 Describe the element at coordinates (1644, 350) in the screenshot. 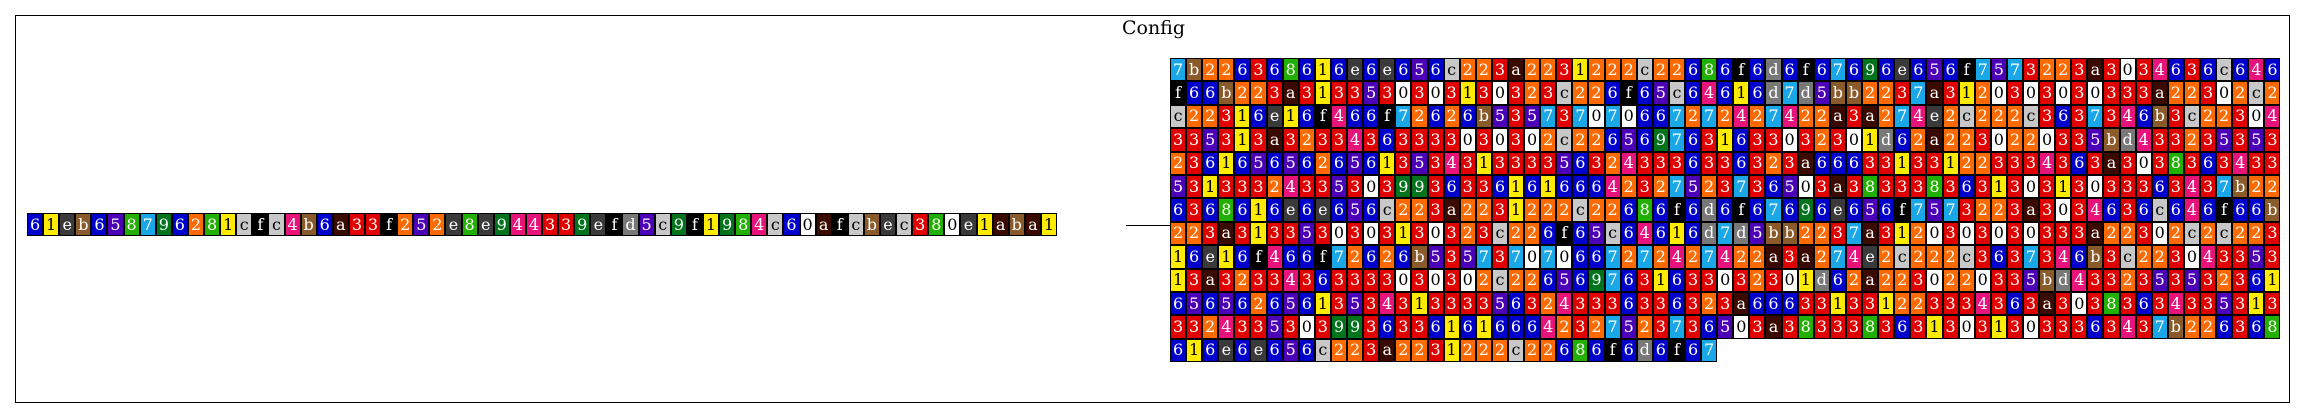

I see `symbol-cell: d` at that location.